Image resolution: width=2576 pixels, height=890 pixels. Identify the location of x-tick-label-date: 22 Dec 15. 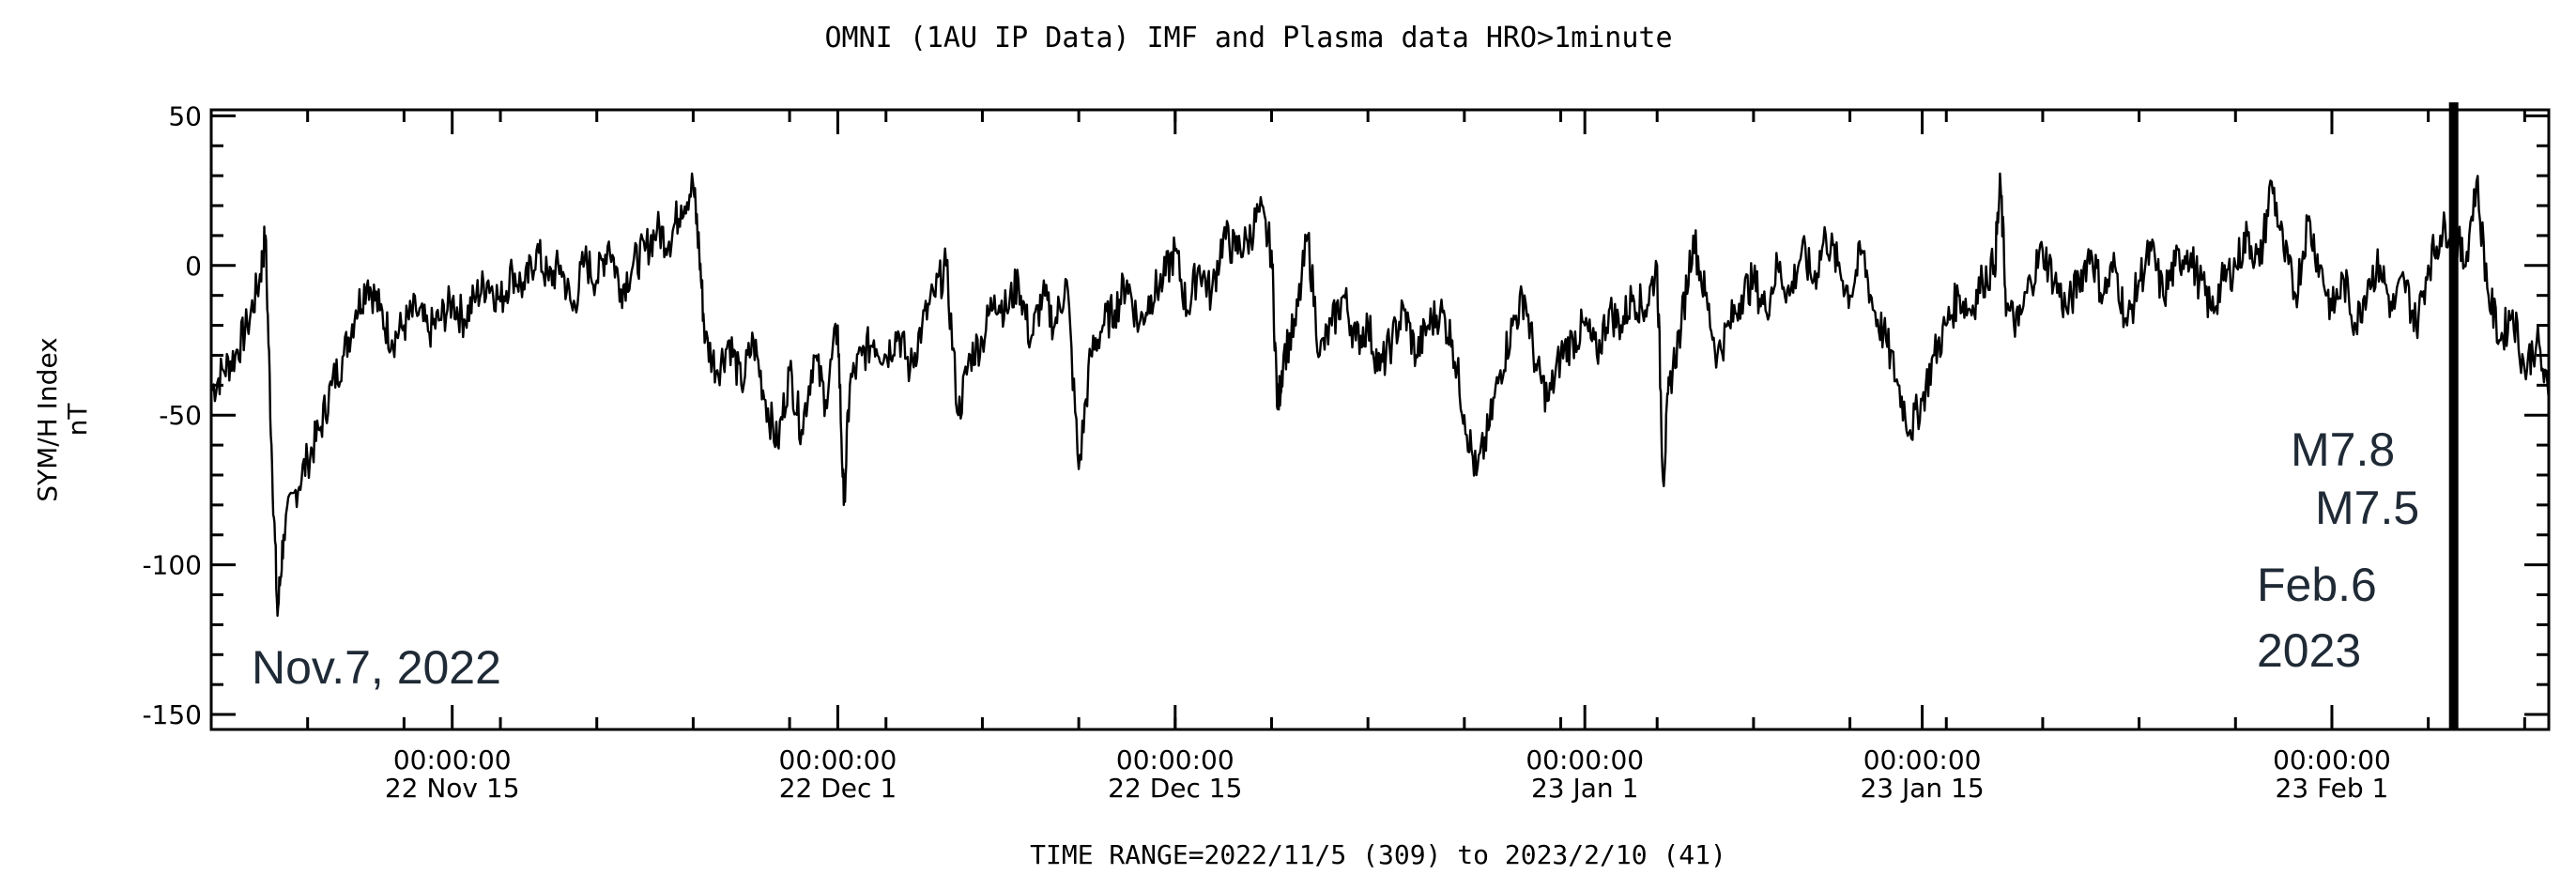
(1175, 788).